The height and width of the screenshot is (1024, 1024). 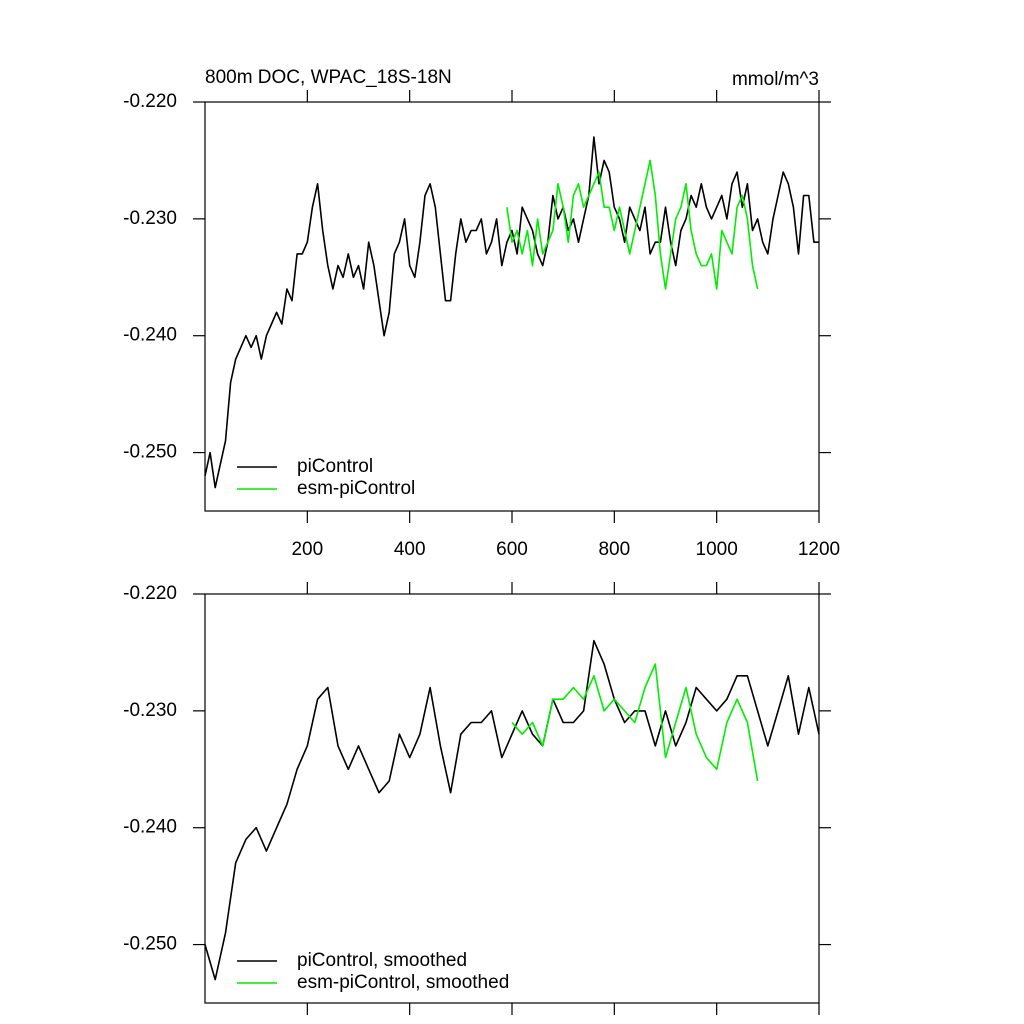 I want to click on legend-label: piControl, so click(x=335, y=466).